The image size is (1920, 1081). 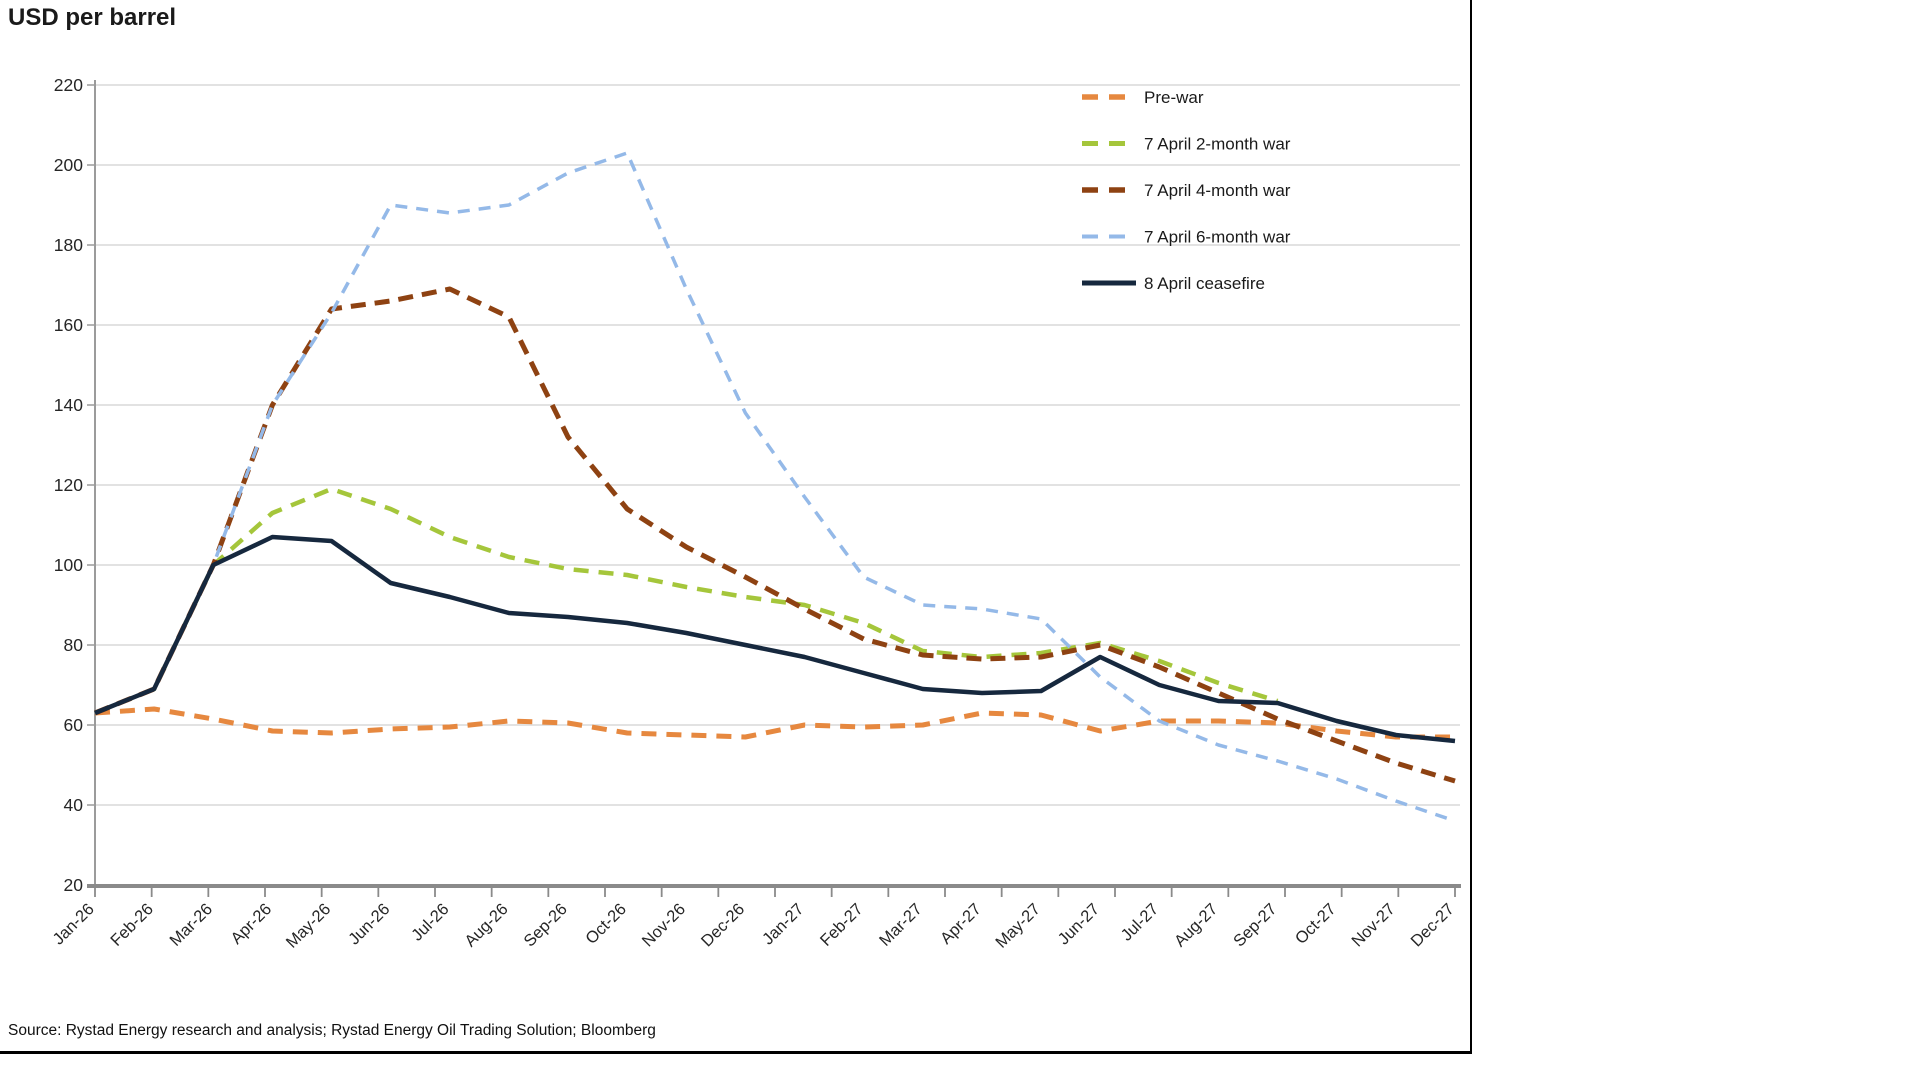 What do you see at coordinates (68, 165) in the screenshot?
I see `y-axis-label: 200` at bounding box center [68, 165].